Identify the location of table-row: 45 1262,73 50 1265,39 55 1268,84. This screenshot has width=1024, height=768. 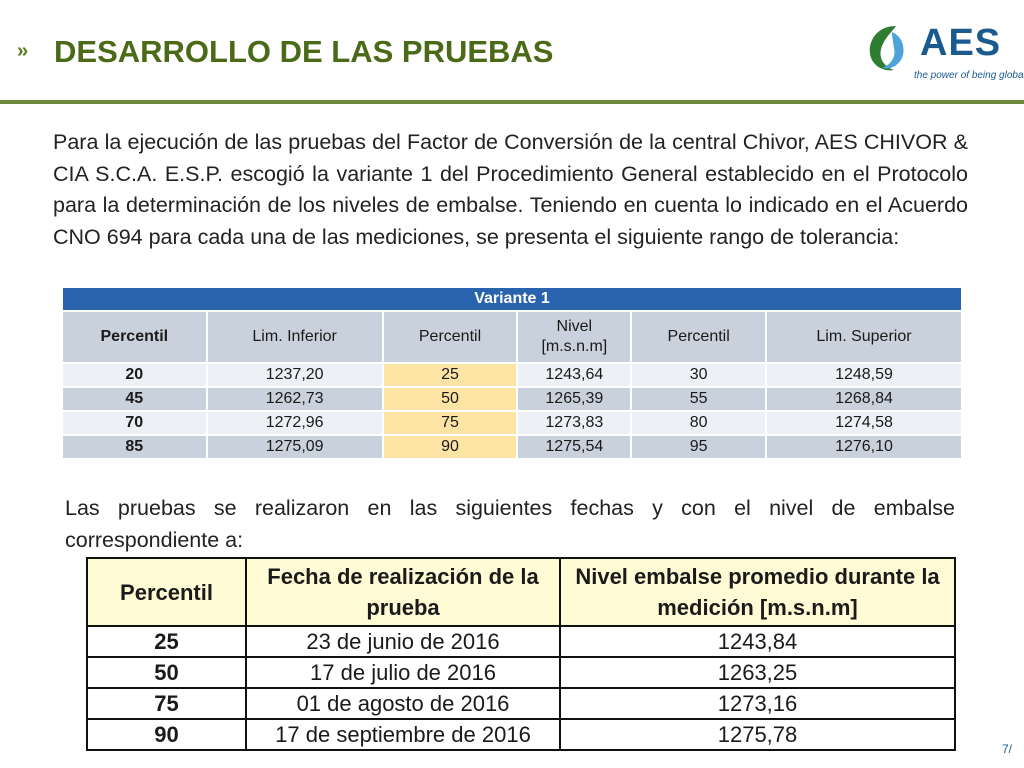
(512, 399).